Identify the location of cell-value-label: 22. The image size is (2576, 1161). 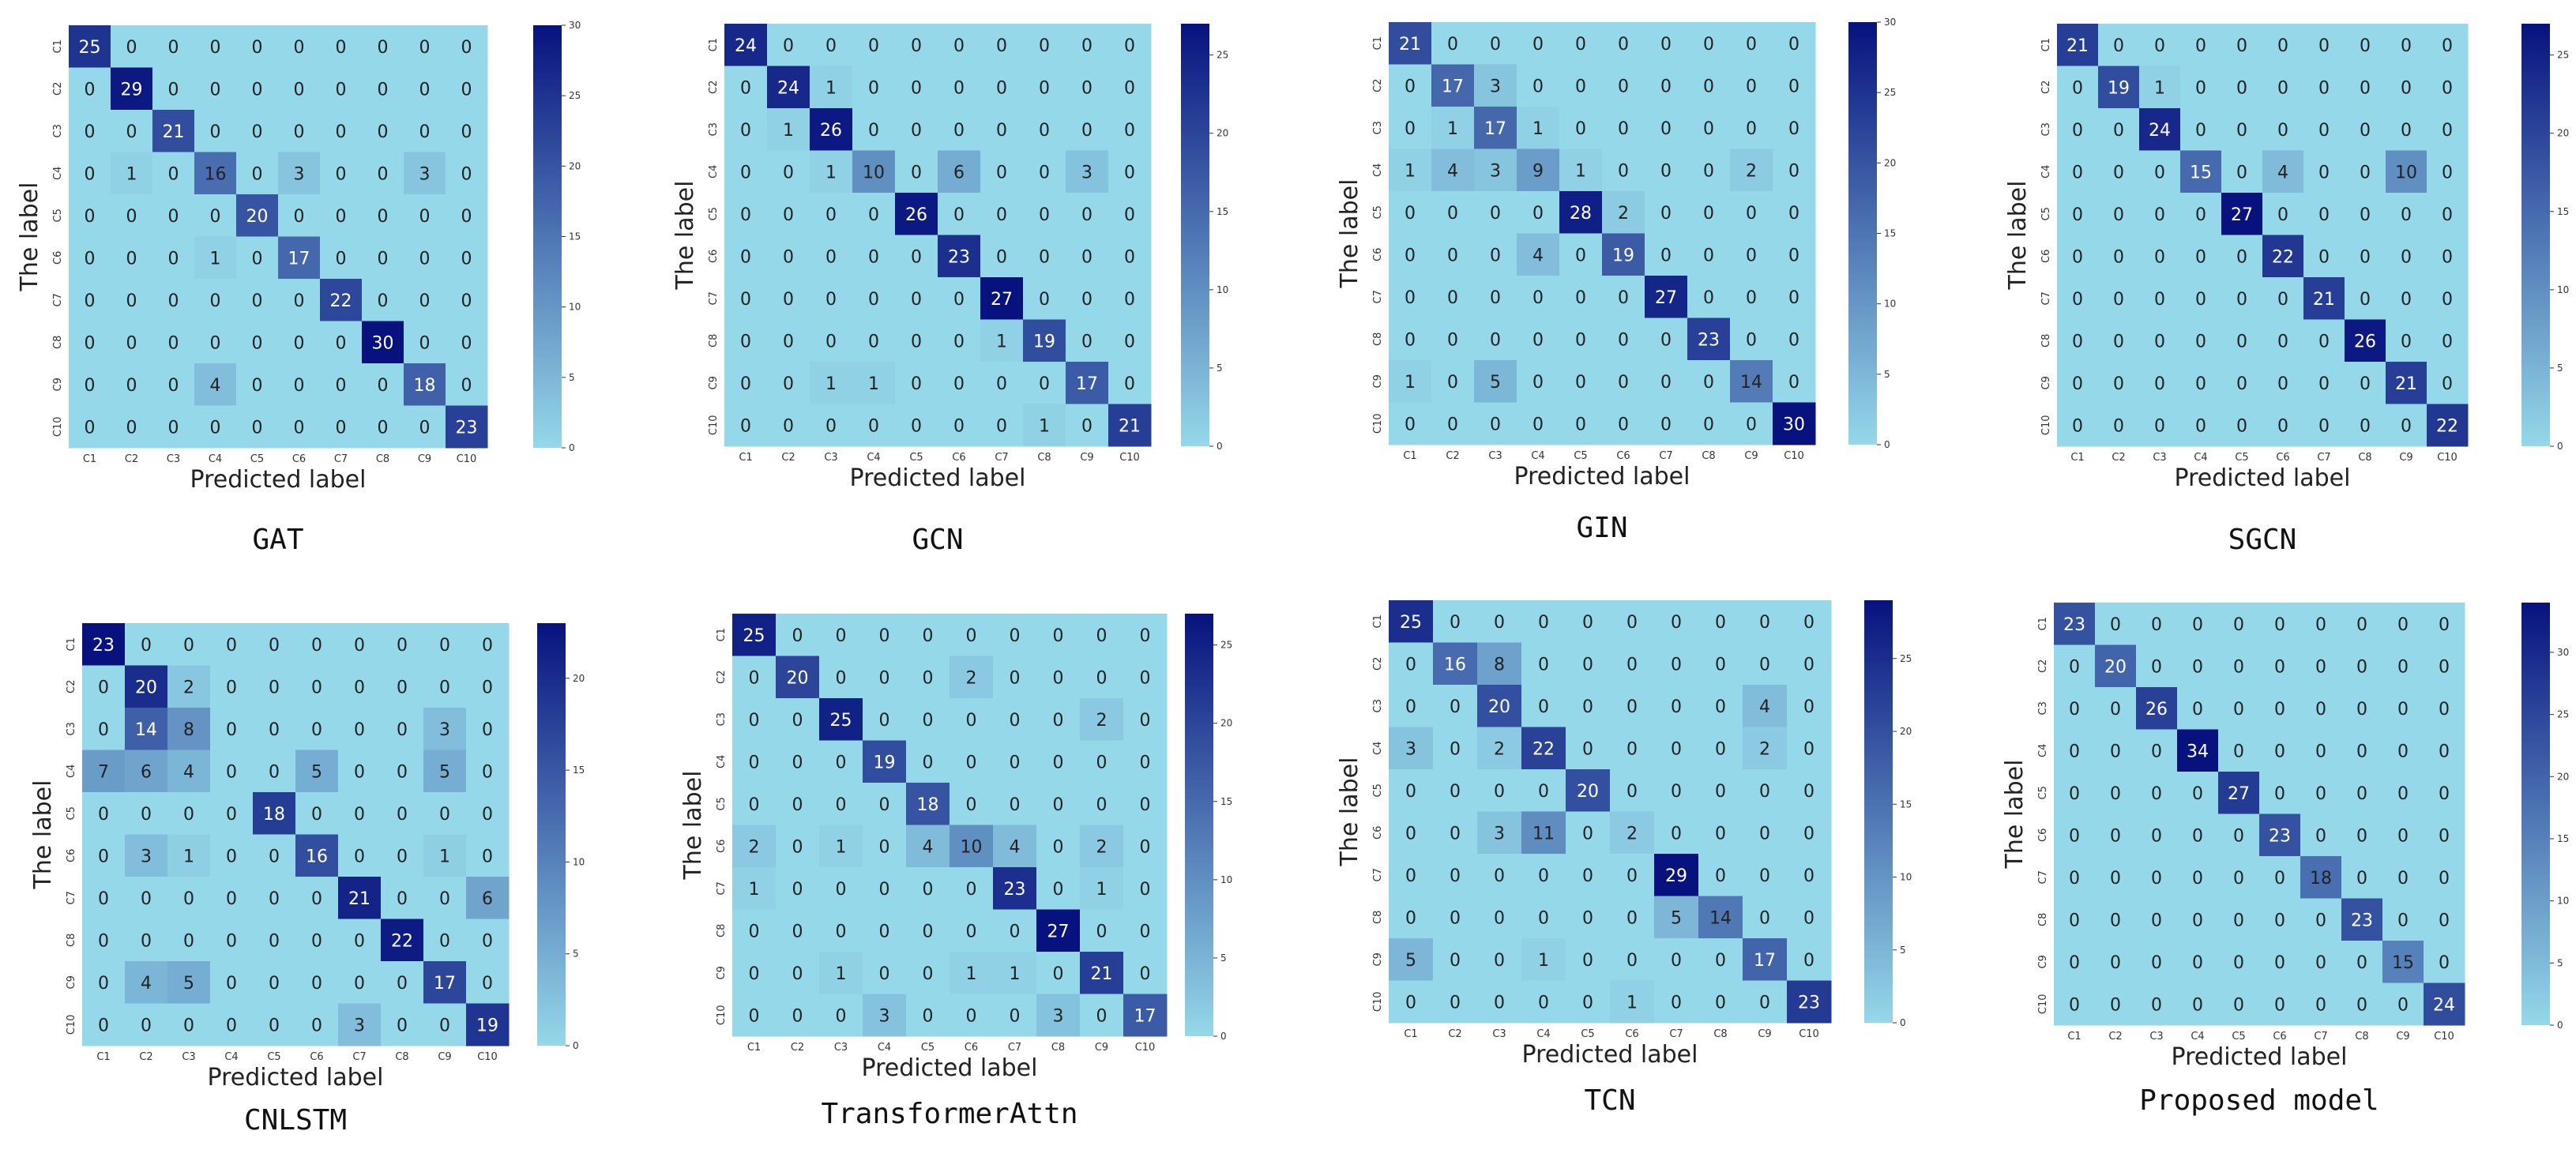
(1544, 749).